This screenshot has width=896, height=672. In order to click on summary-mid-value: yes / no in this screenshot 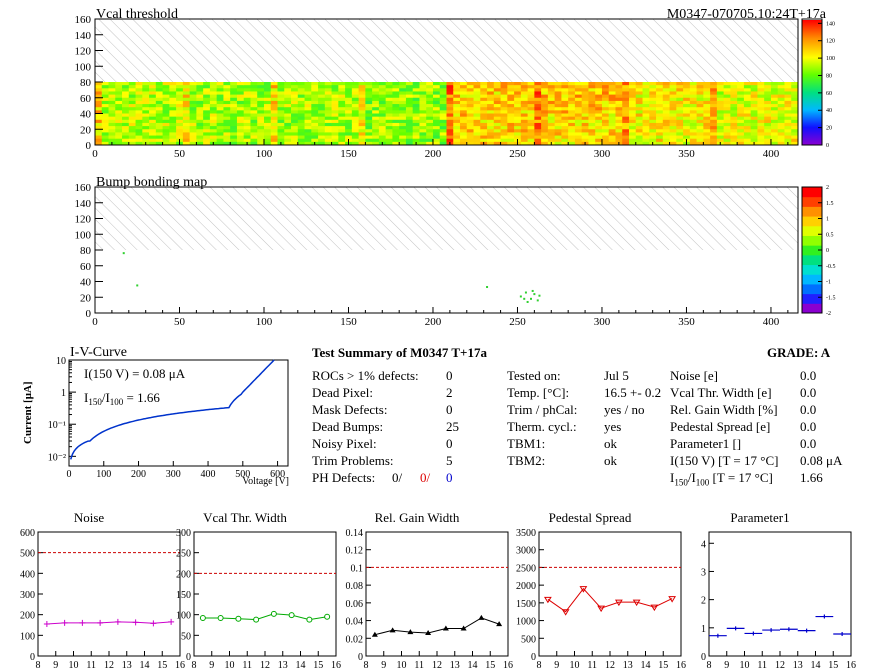, I will do `click(624, 409)`.